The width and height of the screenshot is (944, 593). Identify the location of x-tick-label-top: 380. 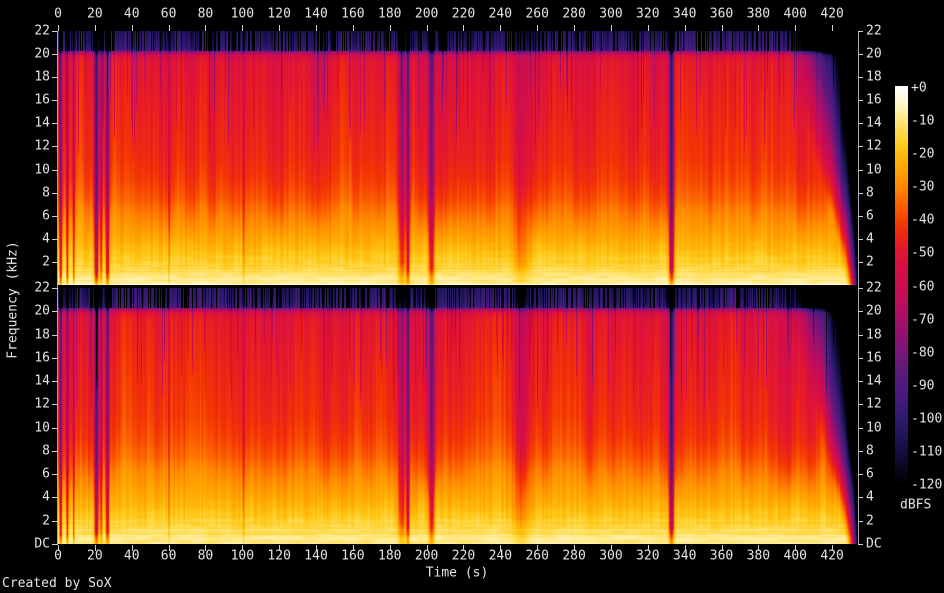
(758, 14).